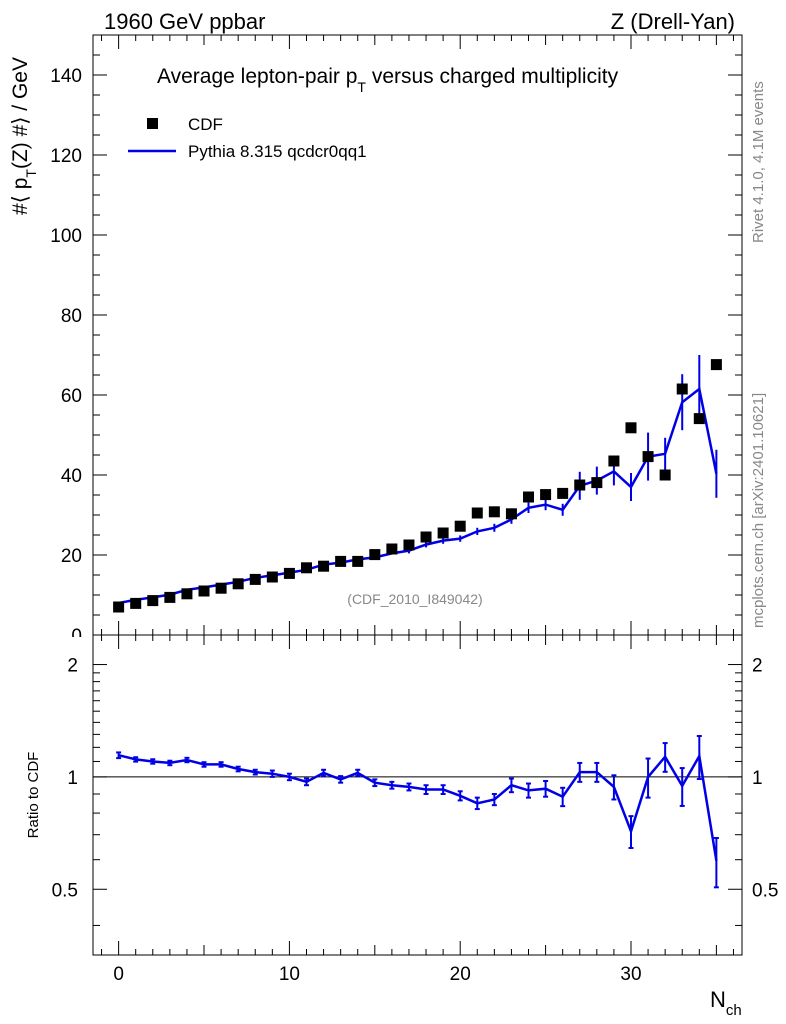 The height and width of the screenshot is (1024, 786). Describe the element at coordinates (72, 778) in the screenshot. I see `ratio-y-tick-label: 1` at that location.